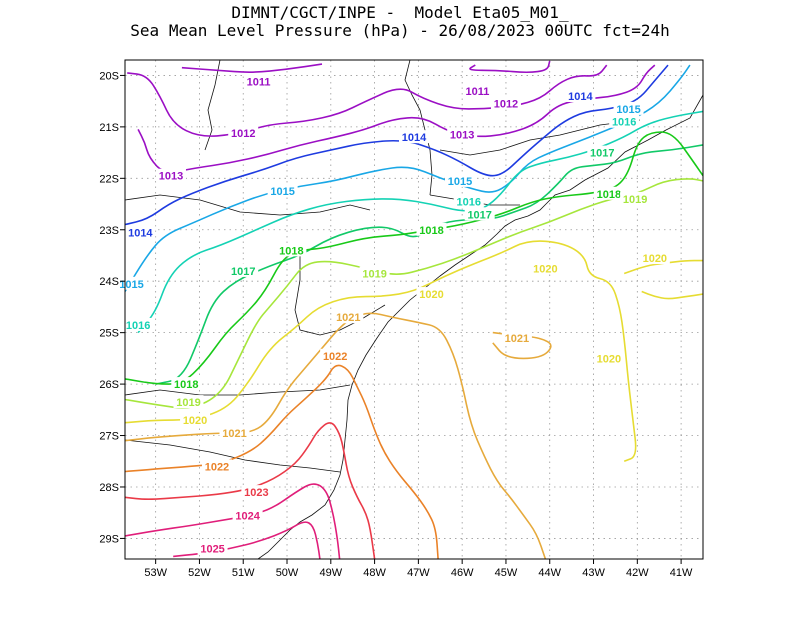  What do you see at coordinates (243, 573) in the screenshot?
I see `x-tick-label: 51W` at bounding box center [243, 573].